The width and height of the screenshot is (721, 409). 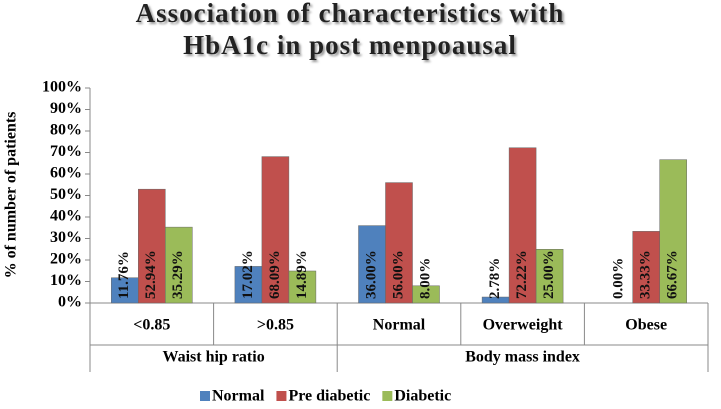 I want to click on y-tick-label: 40%, so click(x=66, y=216).